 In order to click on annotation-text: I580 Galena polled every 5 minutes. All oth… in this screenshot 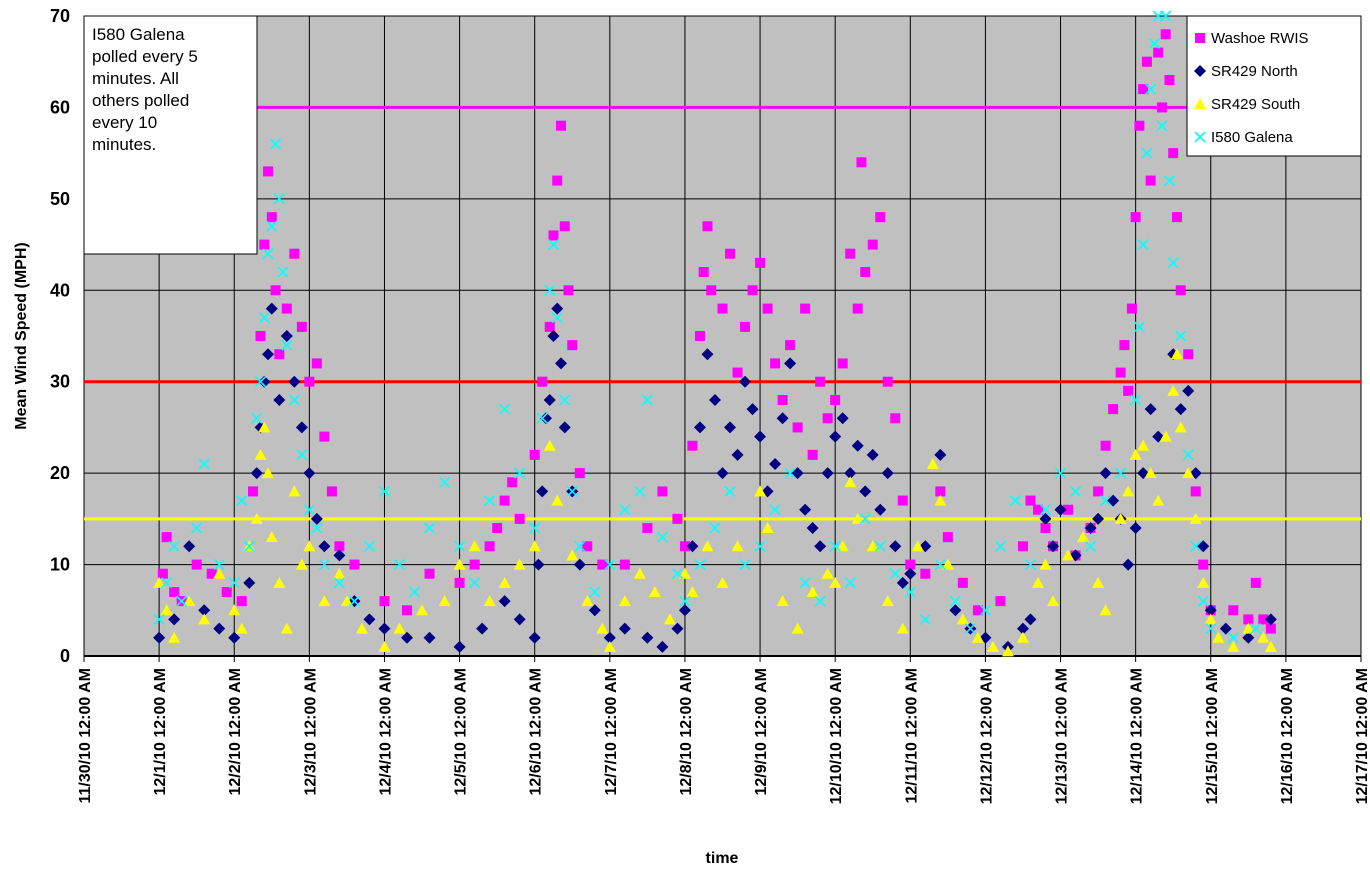, I will do `click(145, 89)`.